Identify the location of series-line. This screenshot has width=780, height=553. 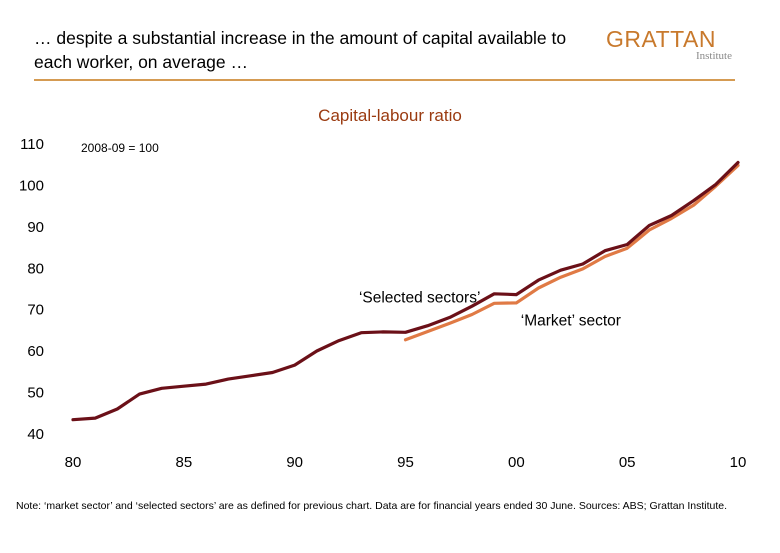
(571, 252).